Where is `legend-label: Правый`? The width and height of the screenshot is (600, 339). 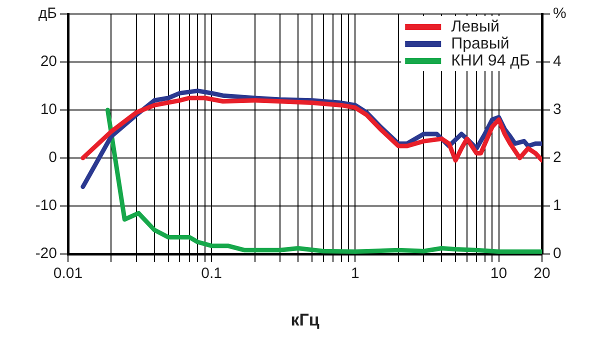
legend-label: Правый is located at coordinates (480, 43).